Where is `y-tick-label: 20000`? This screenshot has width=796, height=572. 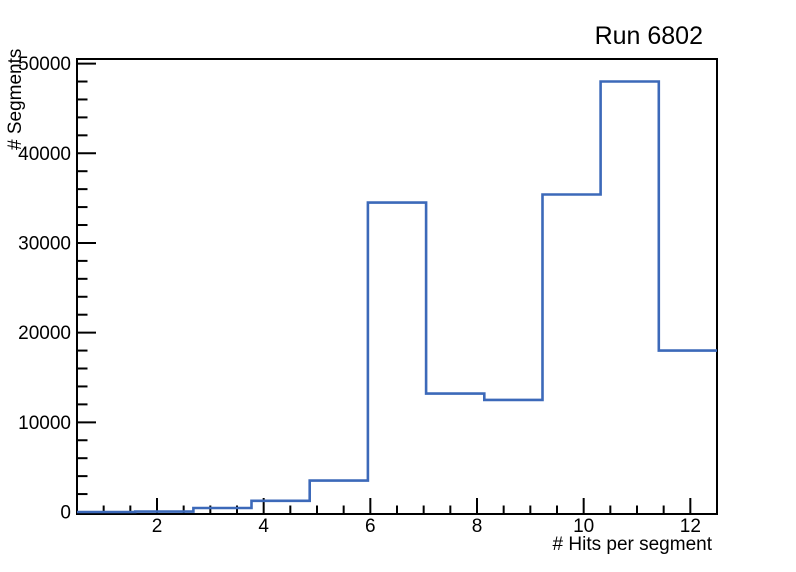
y-tick-label: 20000 is located at coordinates (44, 333).